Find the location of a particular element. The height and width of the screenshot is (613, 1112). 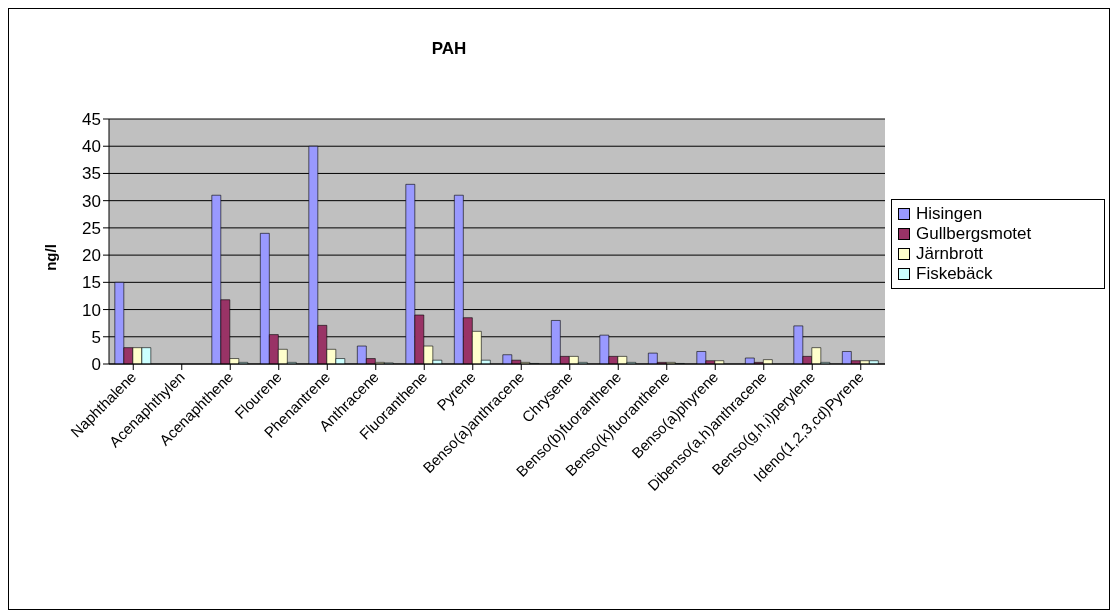

y-tick-label: 0 is located at coordinates (96, 365).